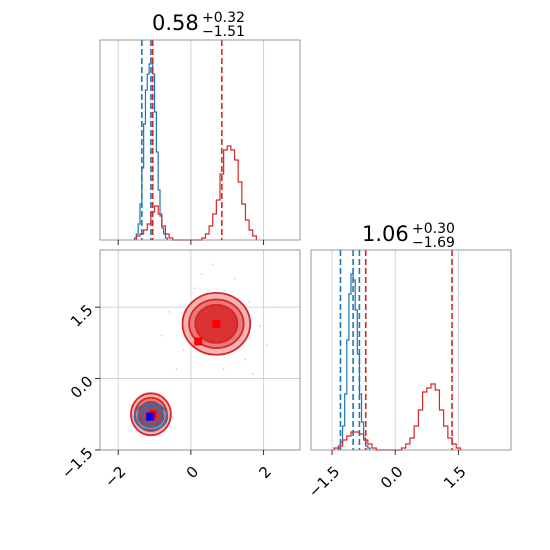 This screenshot has width=550, height=550. Describe the element at coordinates (385, 234) in the screenshot. I see `title-hist-y-value: 1.06` at that location.